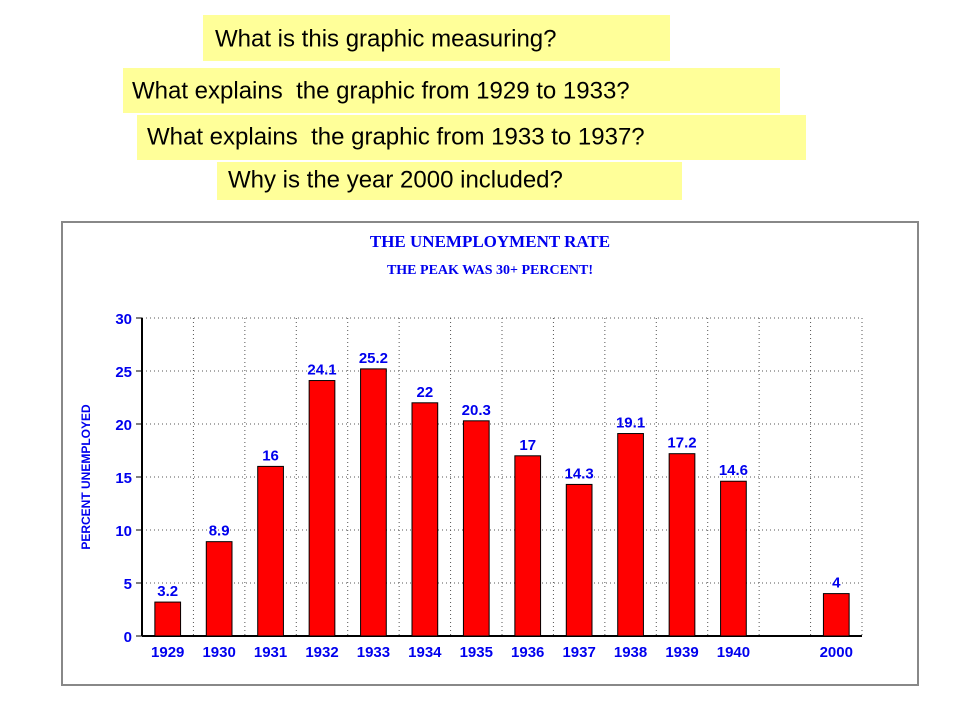  What do you see at coordinates (219, 531) in the screenshot?
I see `value-label: 8.9` at bounding box center [219, 531].